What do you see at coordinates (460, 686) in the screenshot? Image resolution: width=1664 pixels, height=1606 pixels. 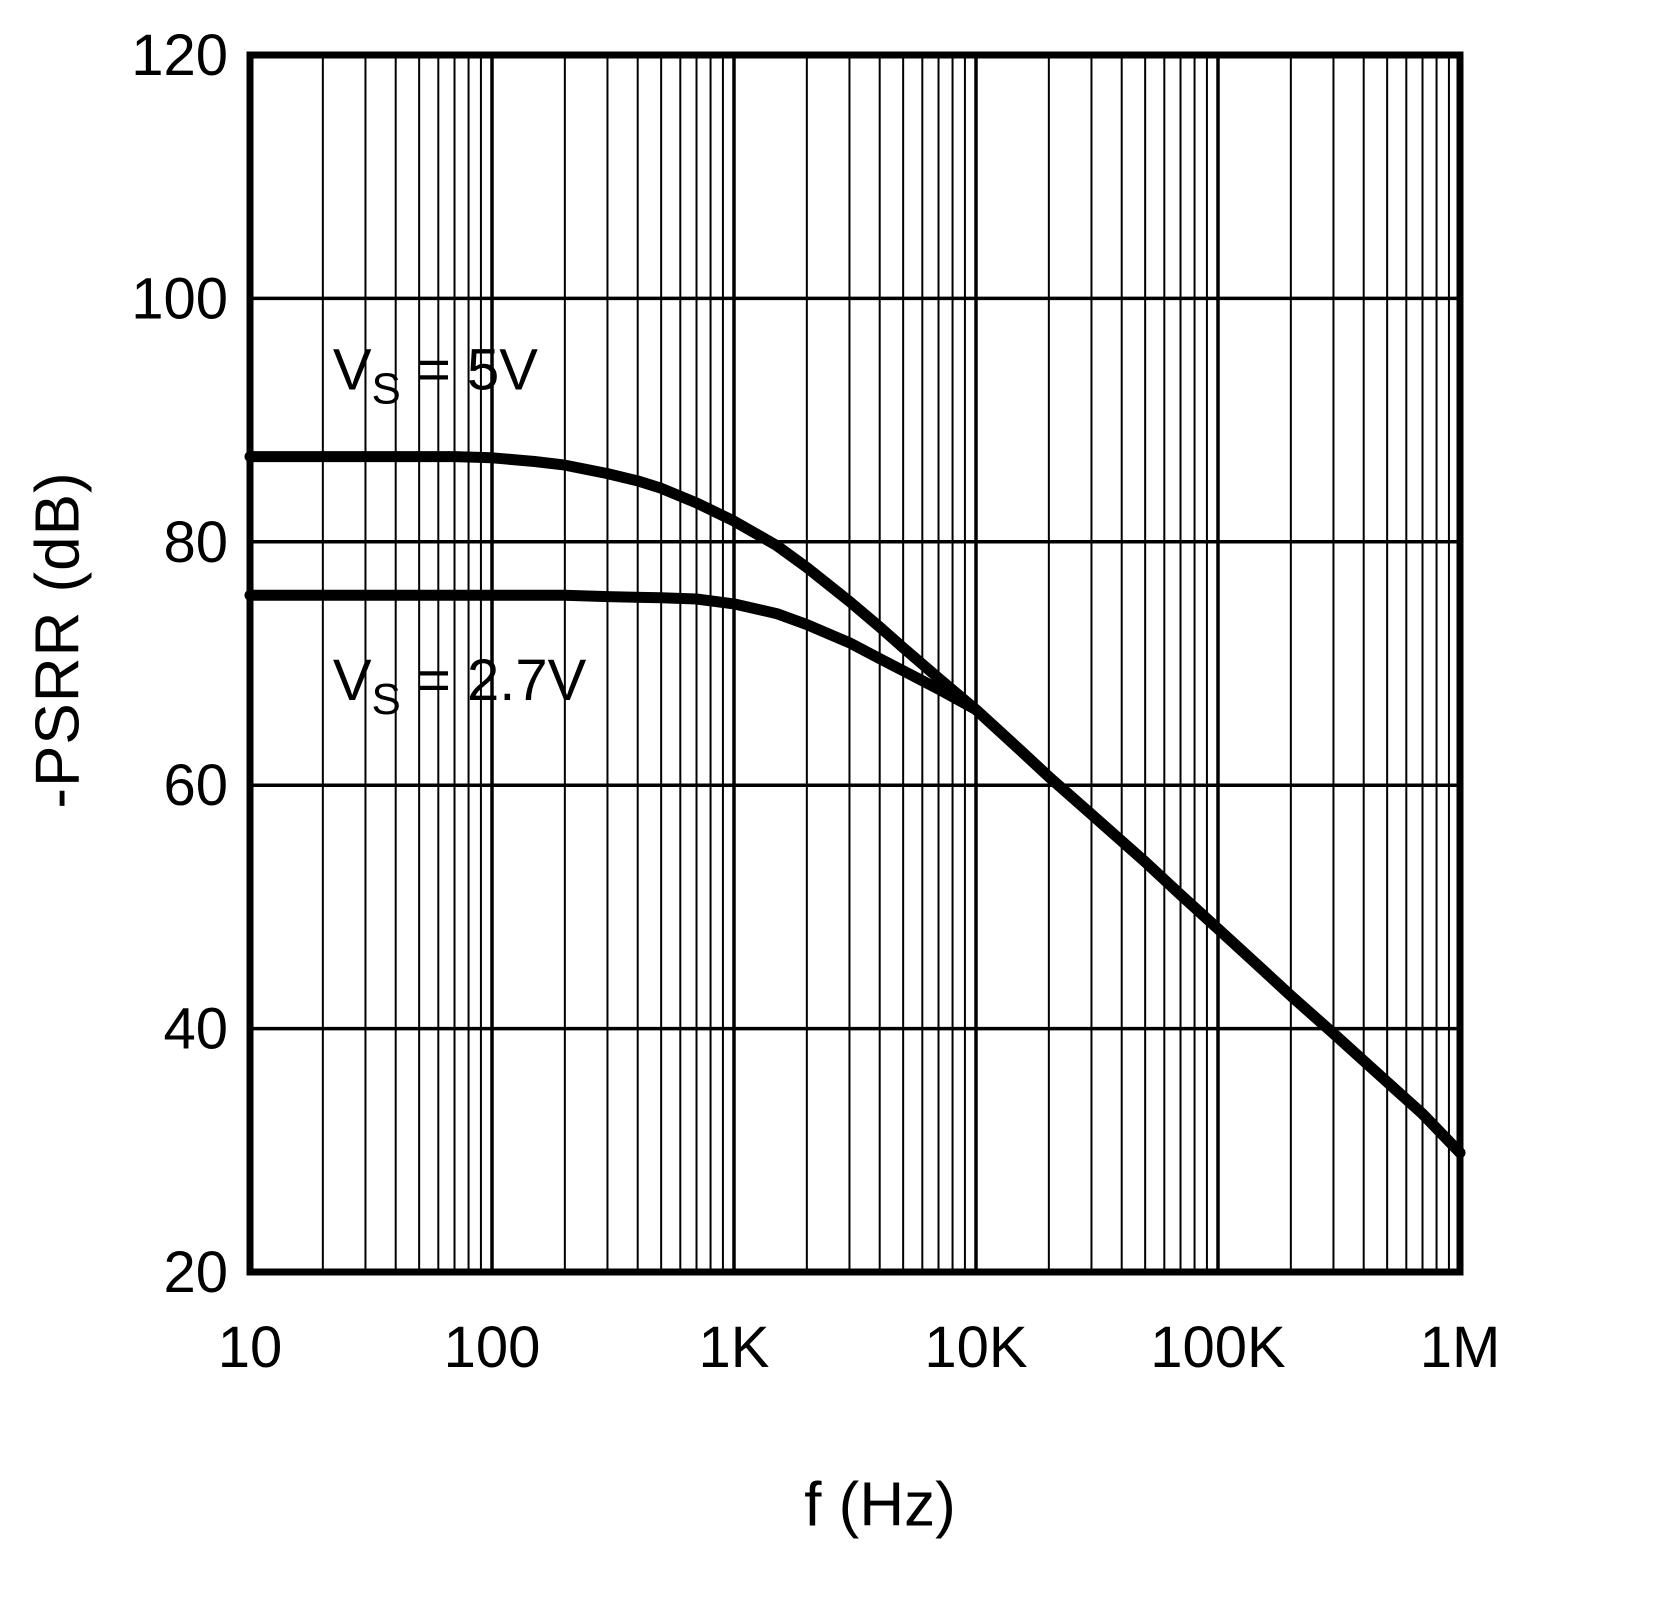 I see `series-label-1: VS = 2.7V` at bounding box center [460, 686].